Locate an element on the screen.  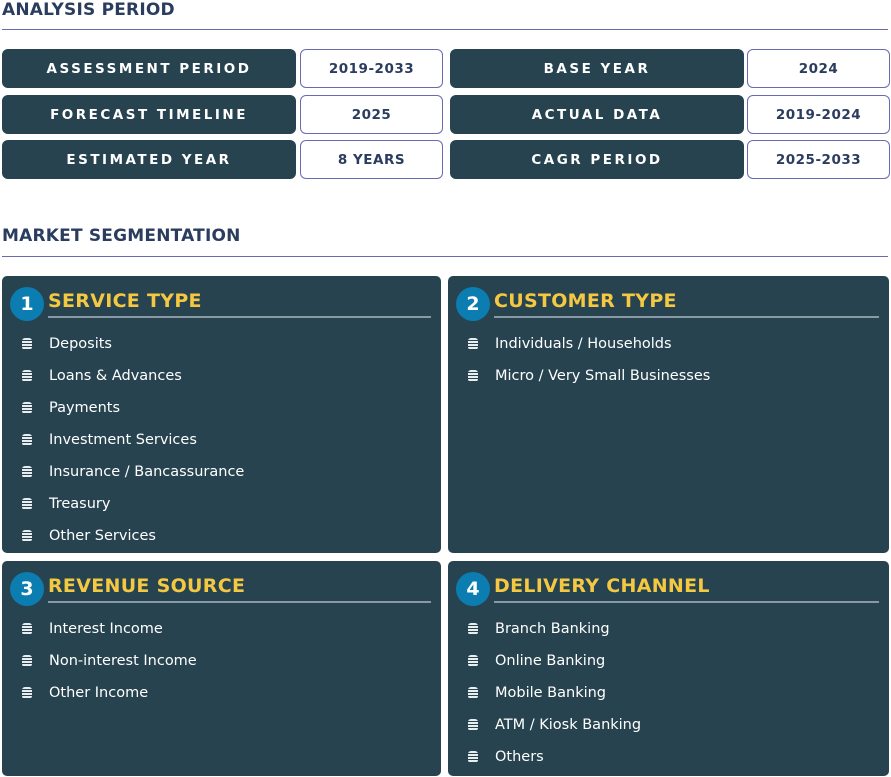
period-value: 2019-2033 is located at coordinates (371, 68).